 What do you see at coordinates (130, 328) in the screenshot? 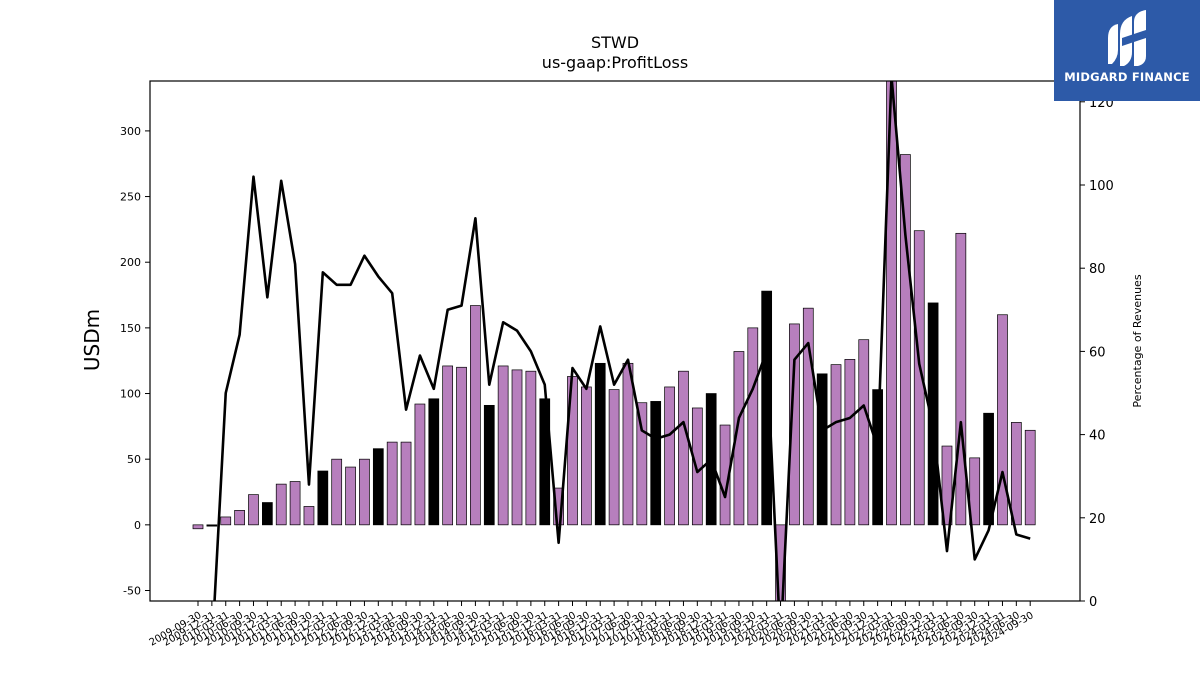
I see `y-tick-label: 150` at bounding box center [130, 328].